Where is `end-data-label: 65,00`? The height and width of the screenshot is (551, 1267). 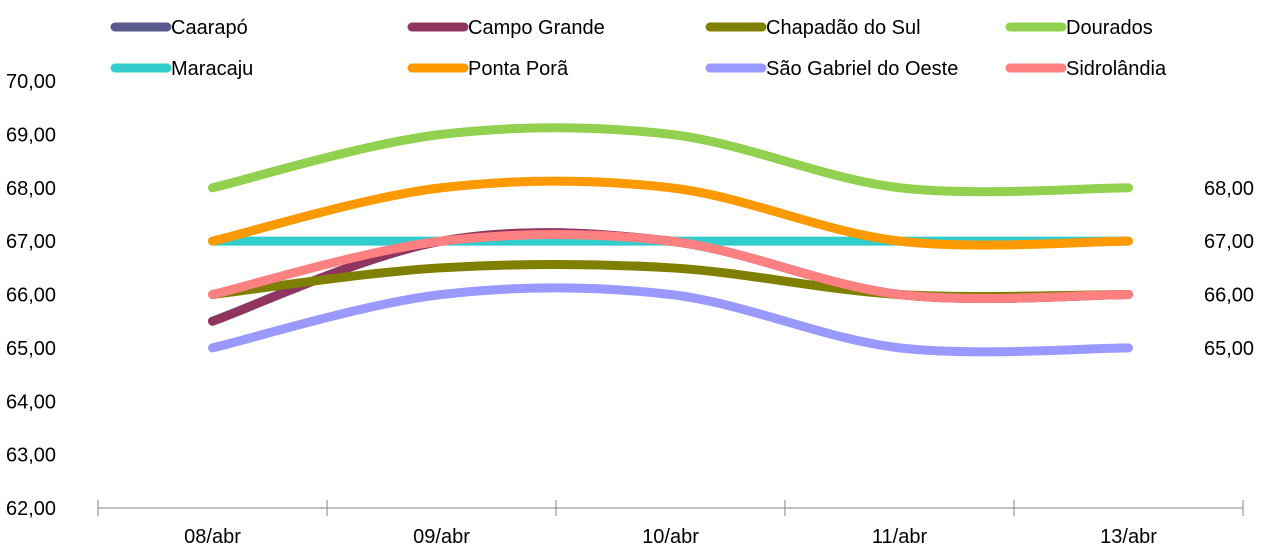
end-data-label: 65,00 is located at coordinates (1229, 349).